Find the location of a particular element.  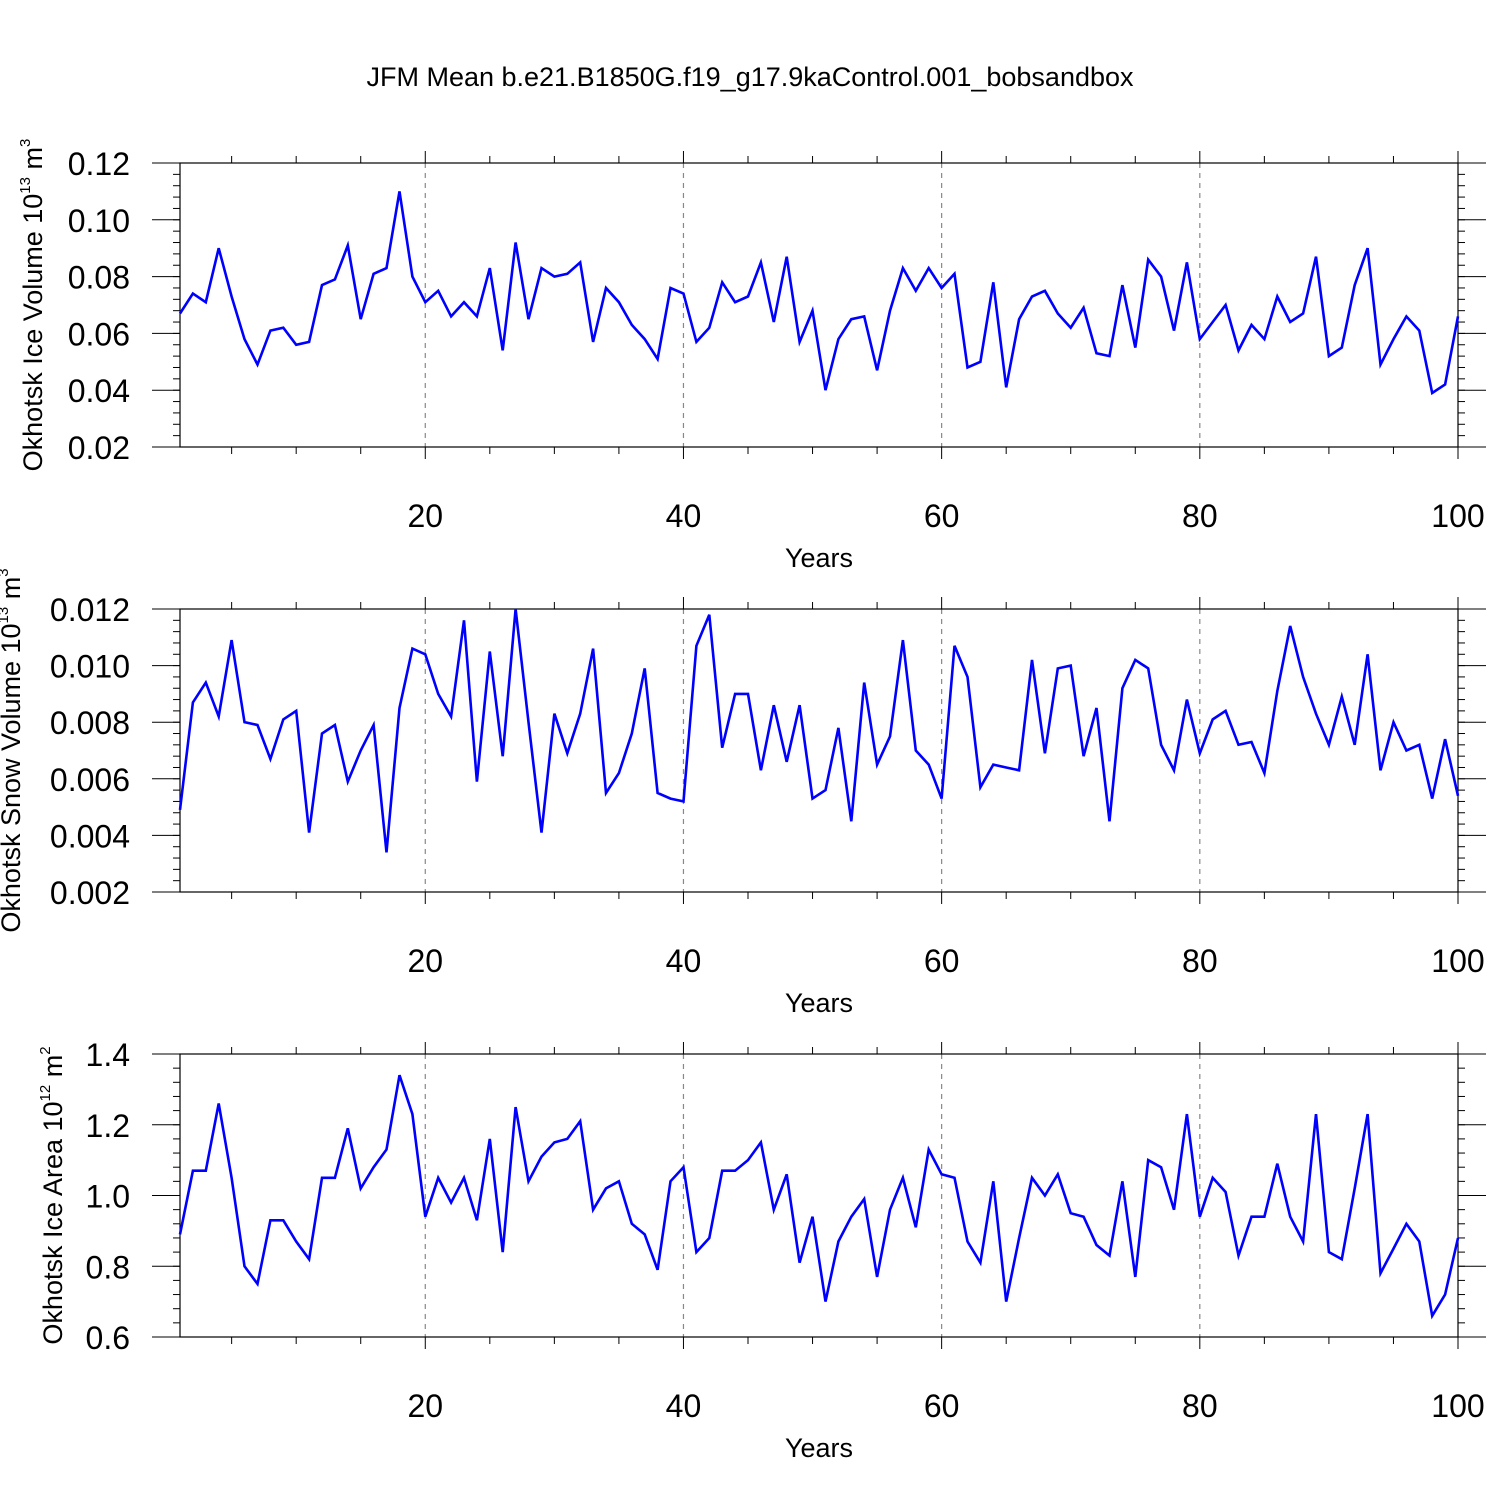

y-axis-label: Okhotsk Snow Volume 1013 m3 is located at coordinates (13, 750).